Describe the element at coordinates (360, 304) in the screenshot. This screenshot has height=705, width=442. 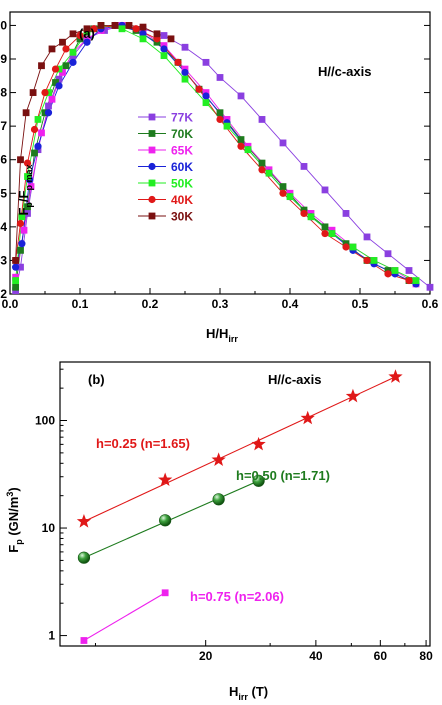
I see `x-tick-label-a: 0.5` at that location.